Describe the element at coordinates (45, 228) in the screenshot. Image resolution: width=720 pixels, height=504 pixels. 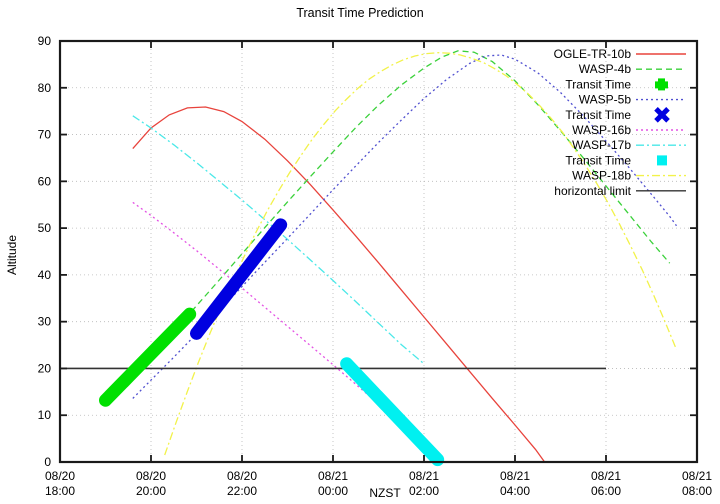
I see `y-tick-label: 50` at that location.